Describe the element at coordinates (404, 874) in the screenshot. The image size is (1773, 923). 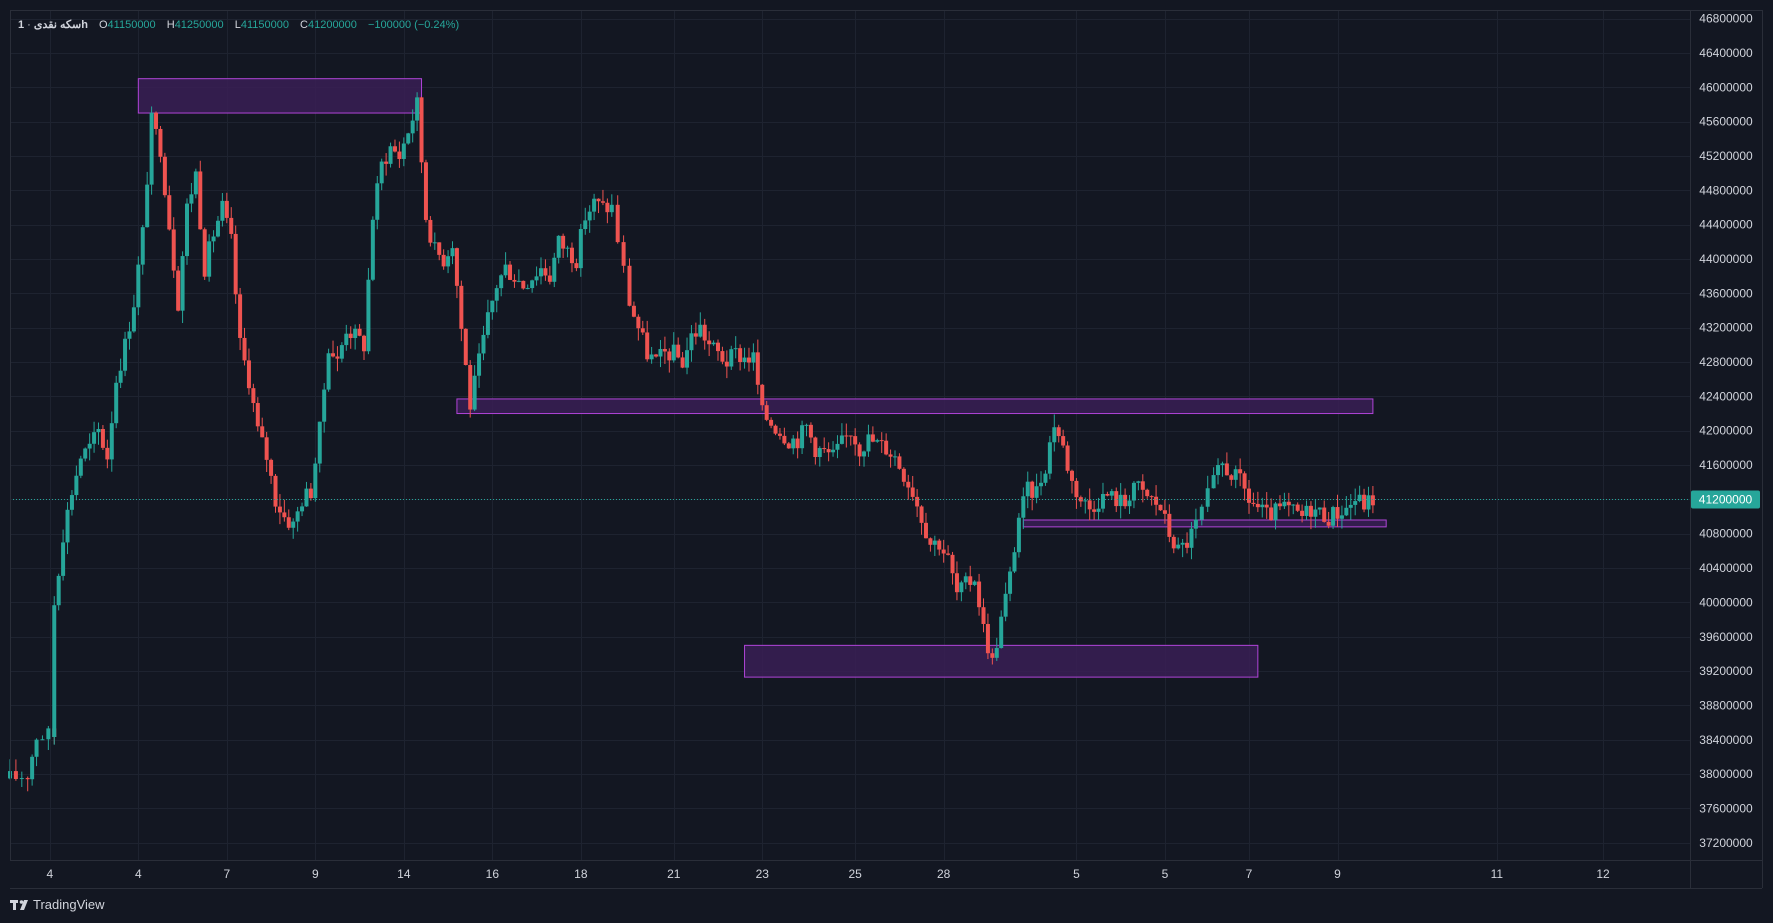
I see `time-tick-label: 14` at that location.